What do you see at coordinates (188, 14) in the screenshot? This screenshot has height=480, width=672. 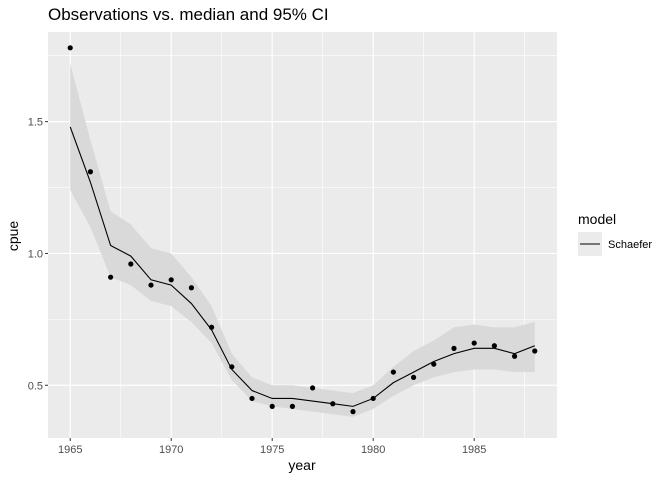 I see `chart-title: Observations vs. median and 95% CI` at bounding box center [188, 14].